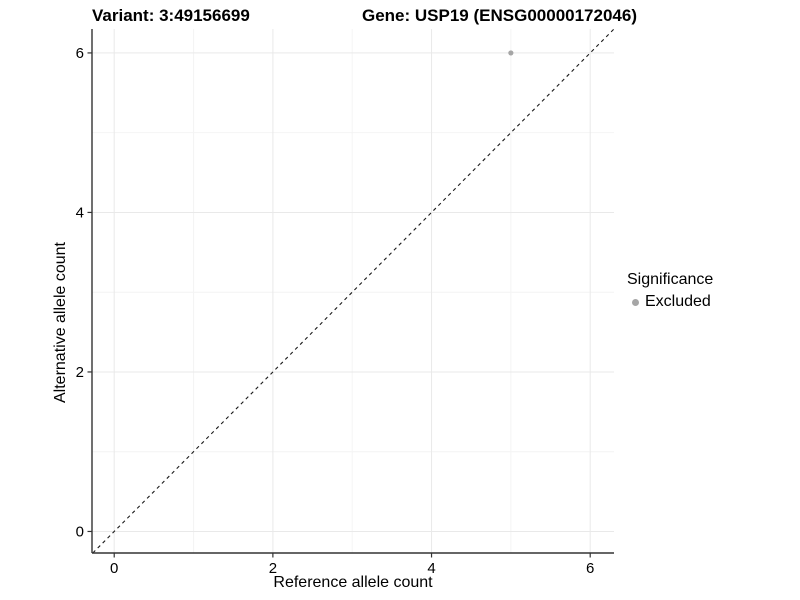 The width and height of the screenshot is (800, 600). What do you see at coordinates (431, 568) in the screenshot?
I see `x-tick-label: 4` at bounding box center [431, 568].